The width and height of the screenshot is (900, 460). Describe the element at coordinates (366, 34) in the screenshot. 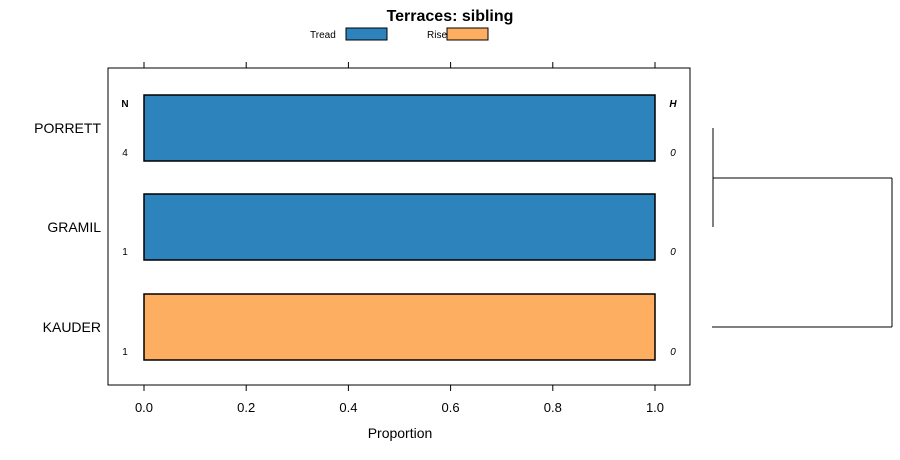

I see `legend-swatch-tread` at that location.